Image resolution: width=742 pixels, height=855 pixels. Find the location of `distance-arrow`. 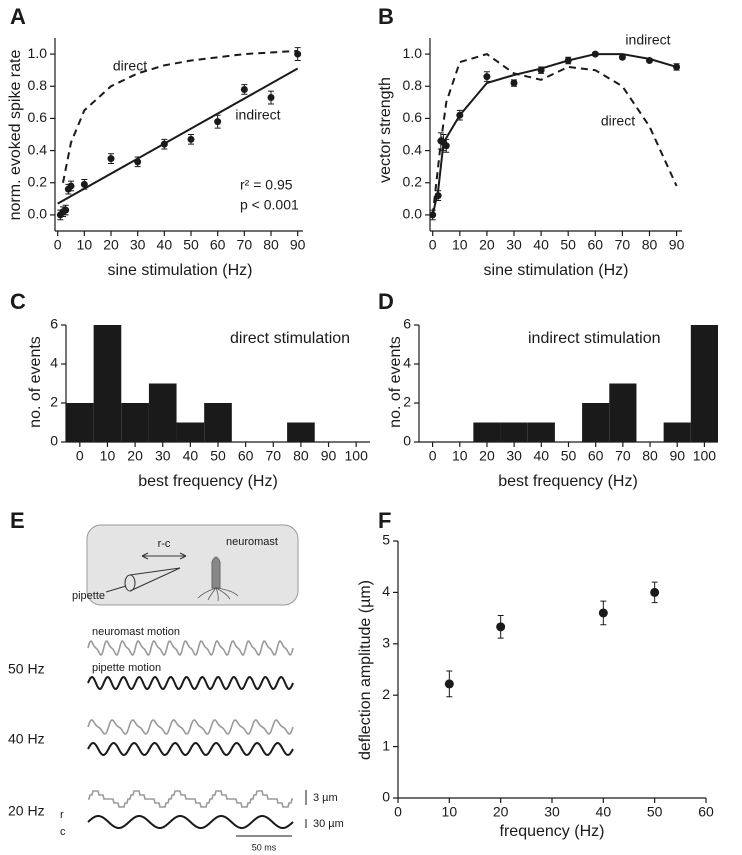

distance-arrow is located at coordinates (164, 556).